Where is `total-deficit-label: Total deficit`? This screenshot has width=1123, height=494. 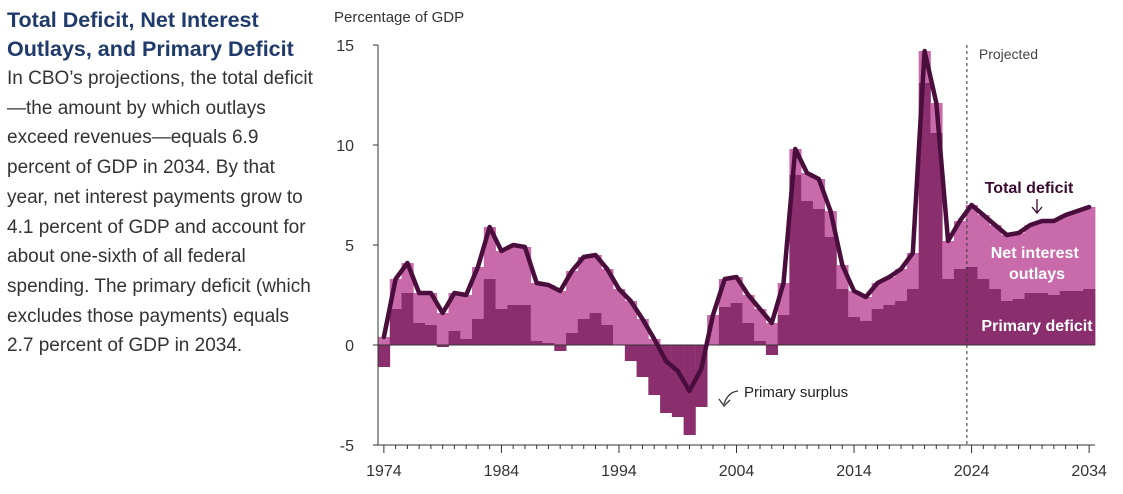 total-deficit-label: Total deficit is located at coordinates (1029, 188).